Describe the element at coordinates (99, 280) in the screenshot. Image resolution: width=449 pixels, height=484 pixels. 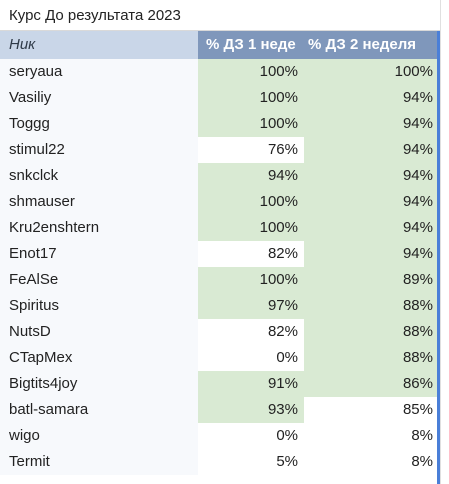
I see `cell-nick: FeAlSe` at that location.